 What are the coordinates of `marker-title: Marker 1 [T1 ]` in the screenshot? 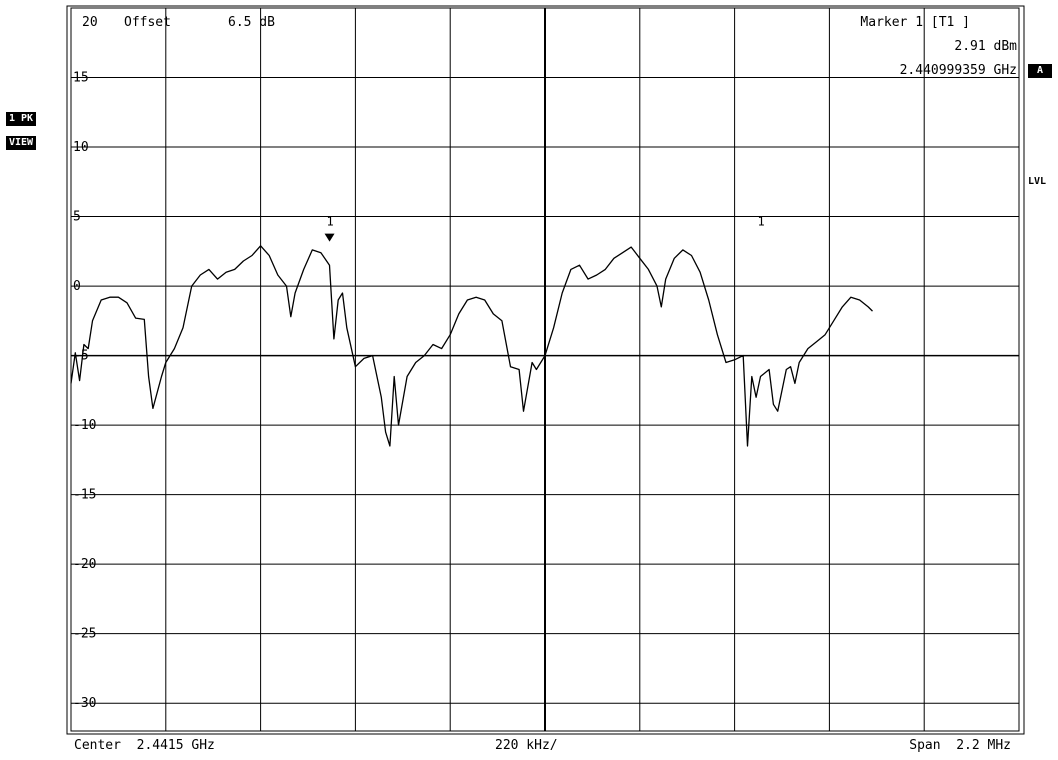 It's located at (915, 22).